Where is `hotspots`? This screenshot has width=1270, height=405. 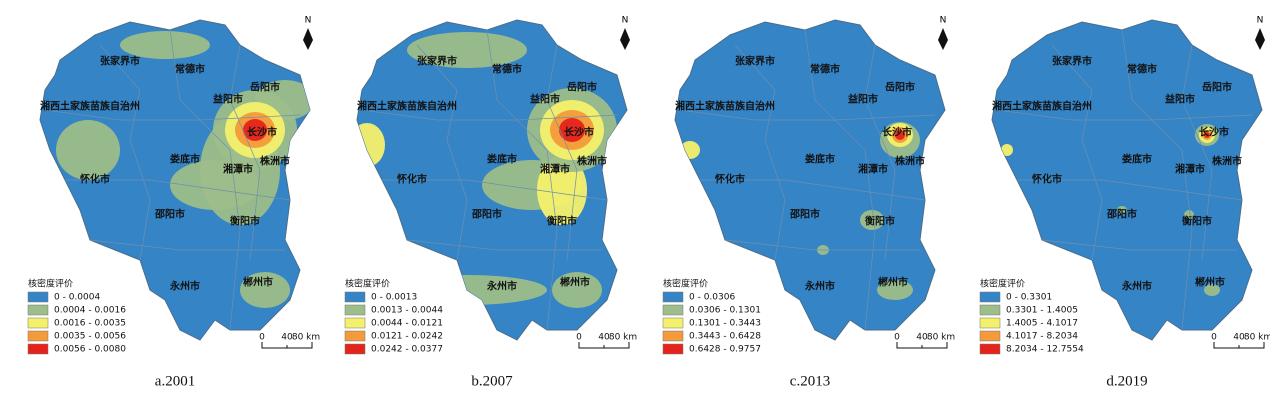
hotspots is located at coordinates (800, 211).